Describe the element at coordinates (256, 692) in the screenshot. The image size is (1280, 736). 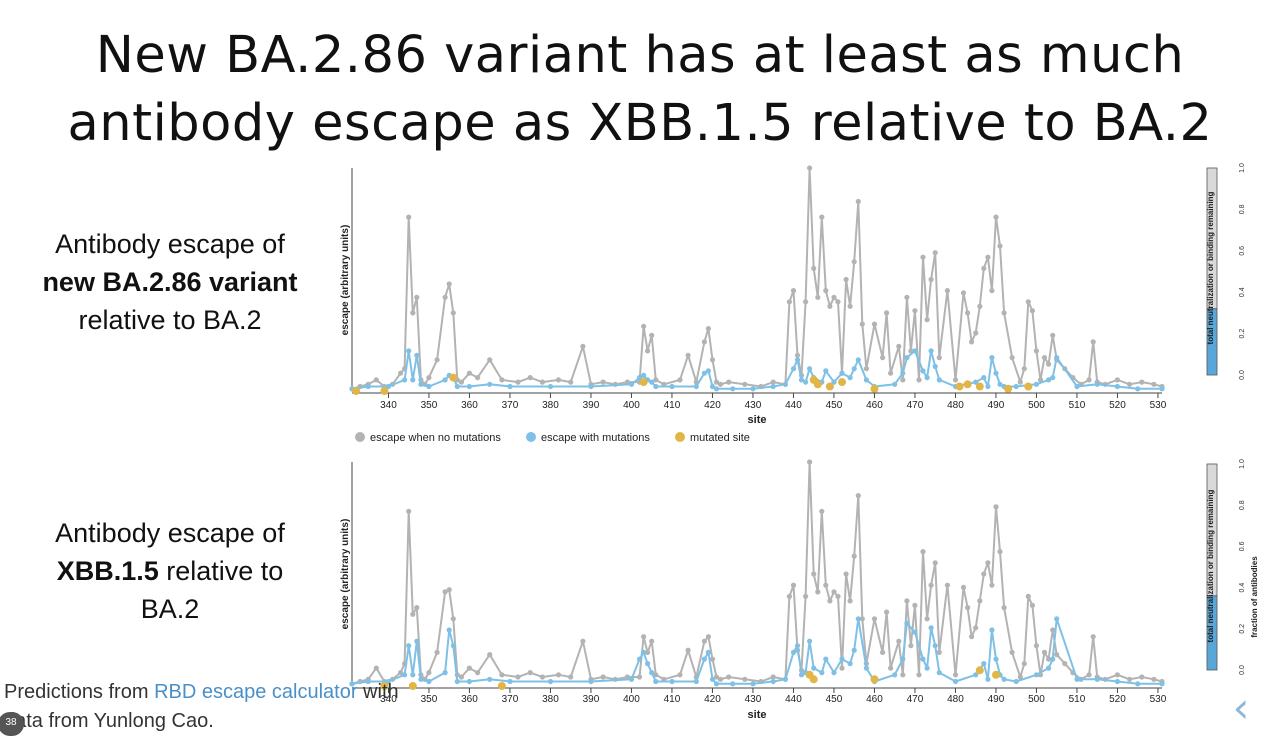
I see `rbd-escape-calculator-link: RBD escape calculator` at that location.